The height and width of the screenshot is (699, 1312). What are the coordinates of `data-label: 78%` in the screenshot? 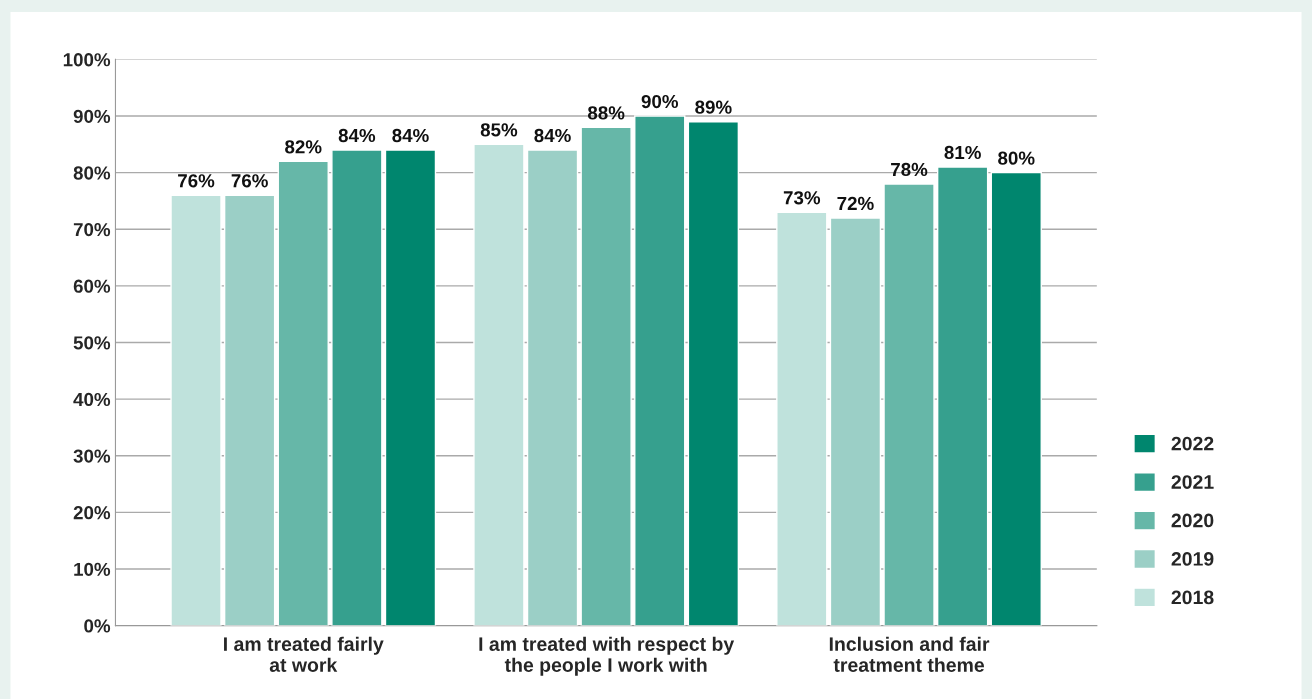 It's located at (909, 169).